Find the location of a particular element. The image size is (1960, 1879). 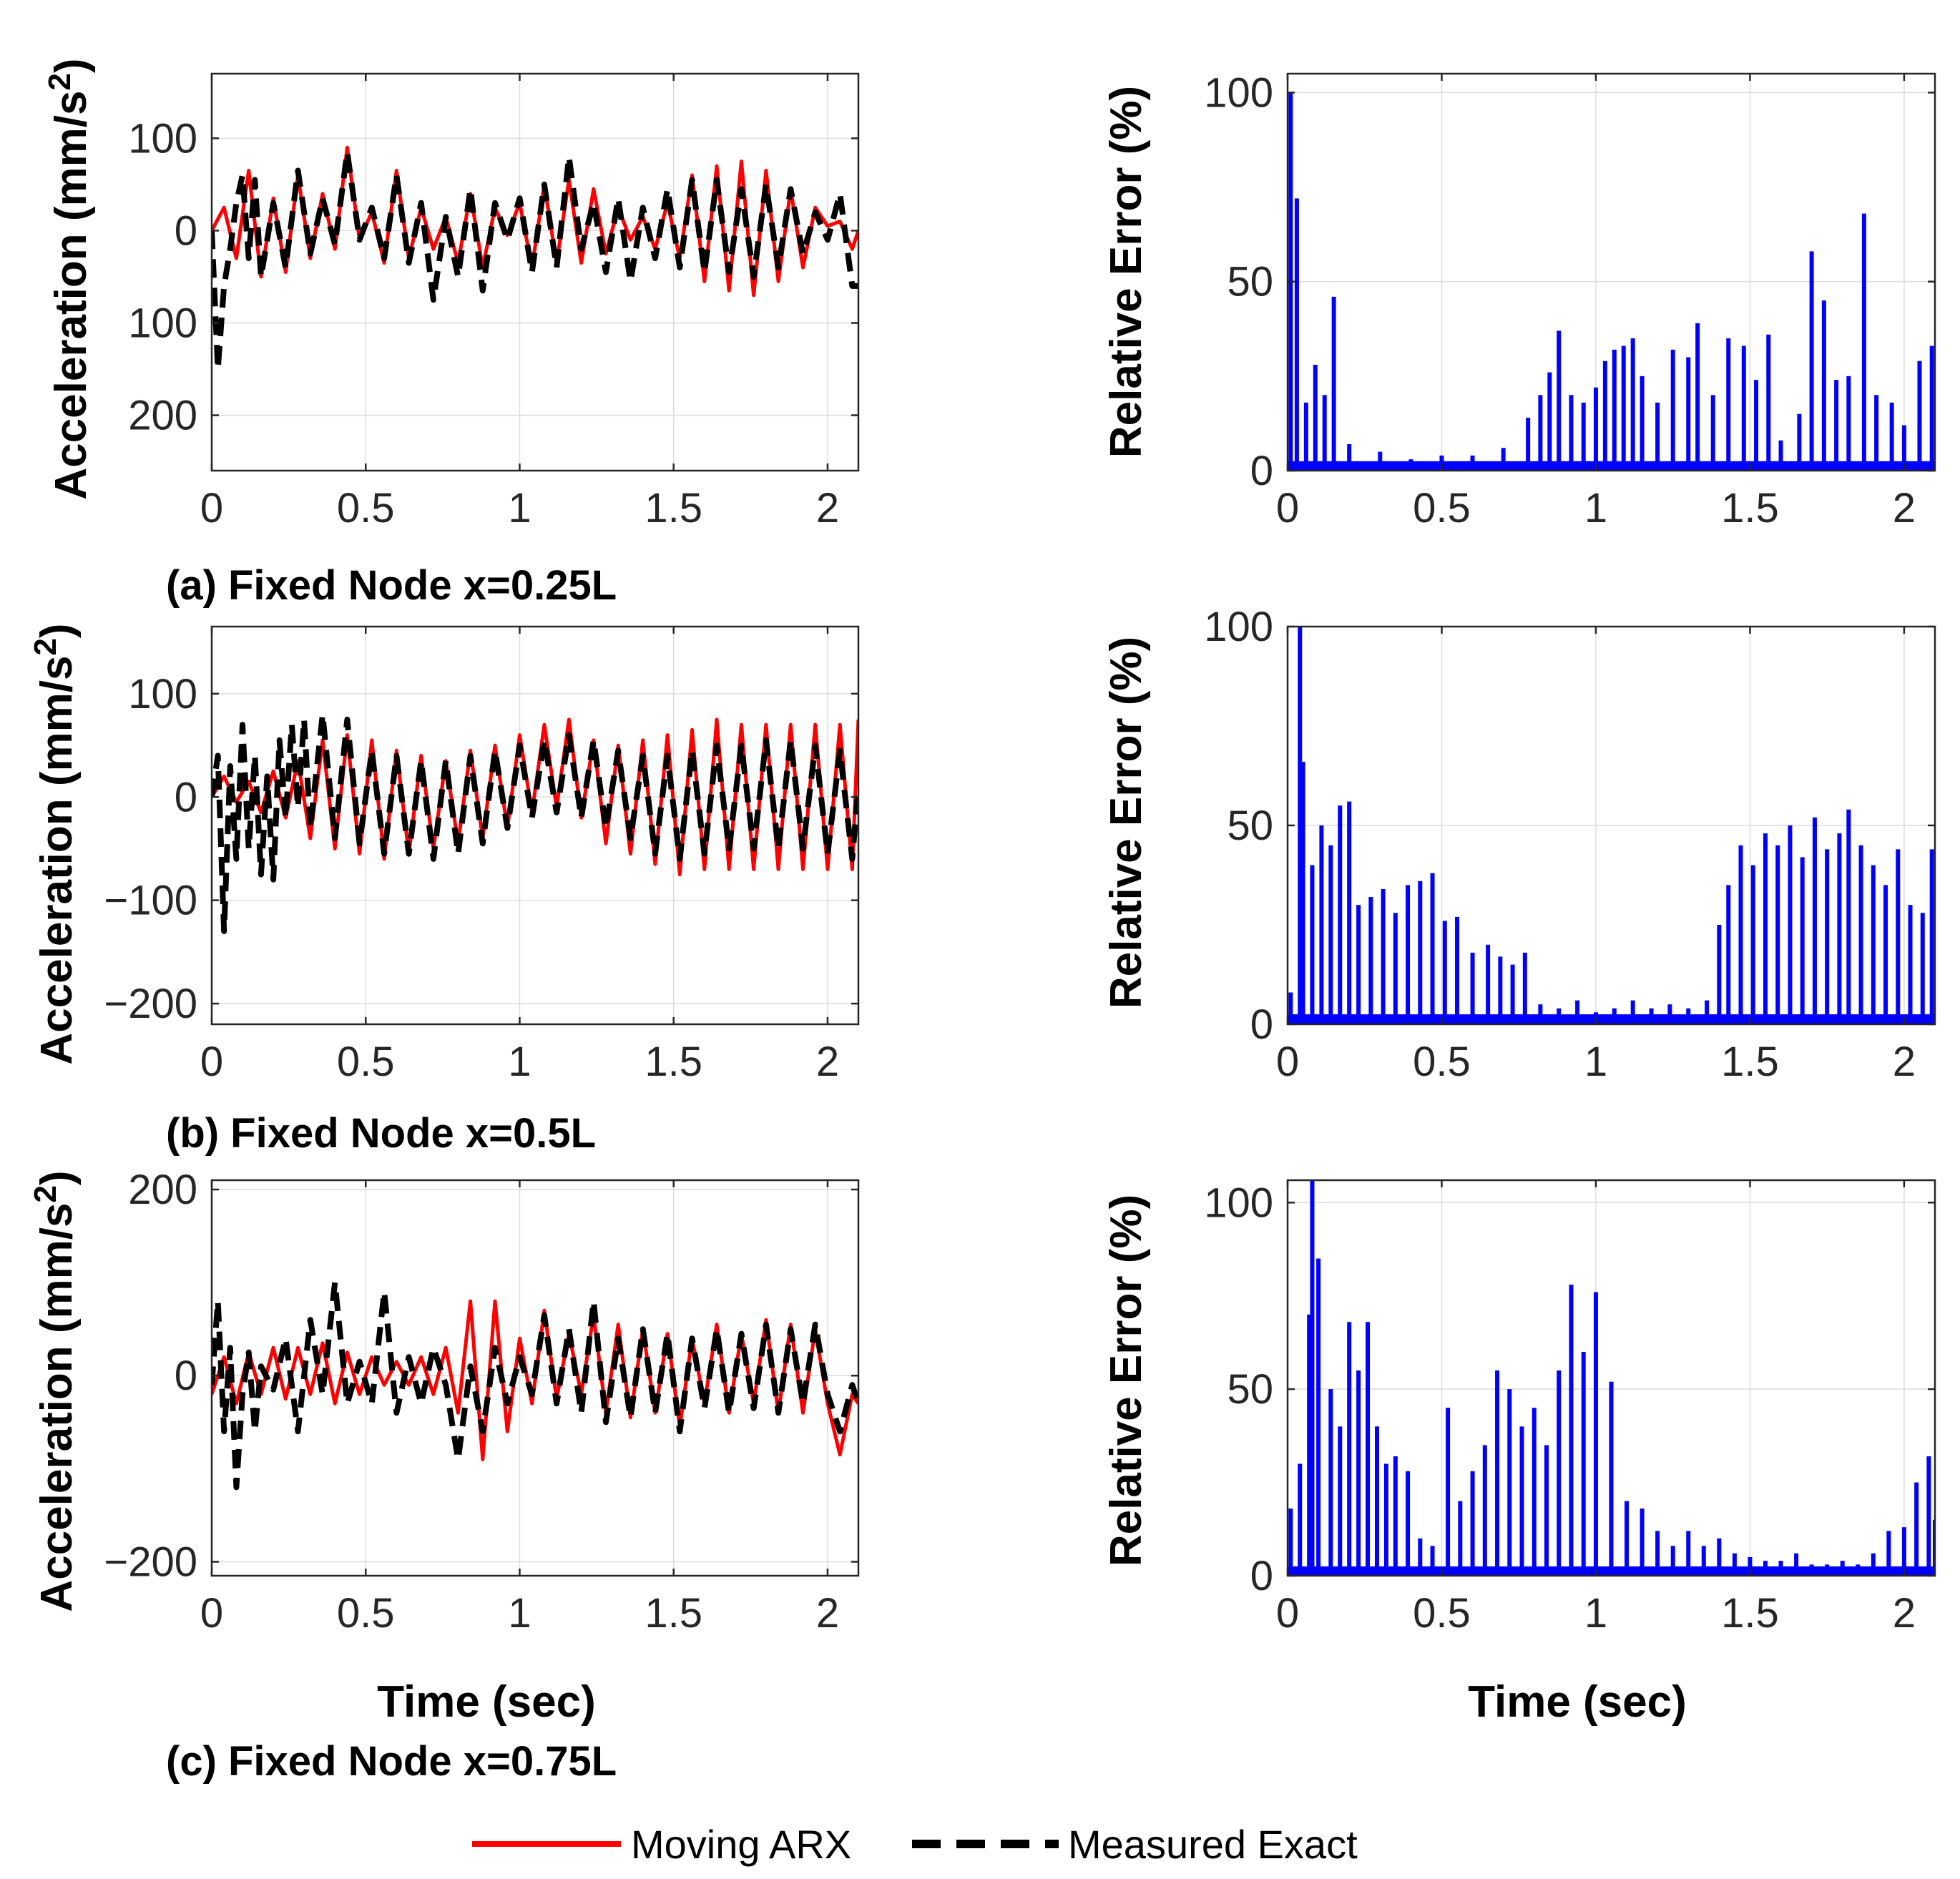

plot-data is located at coordinates (1612, 1378).